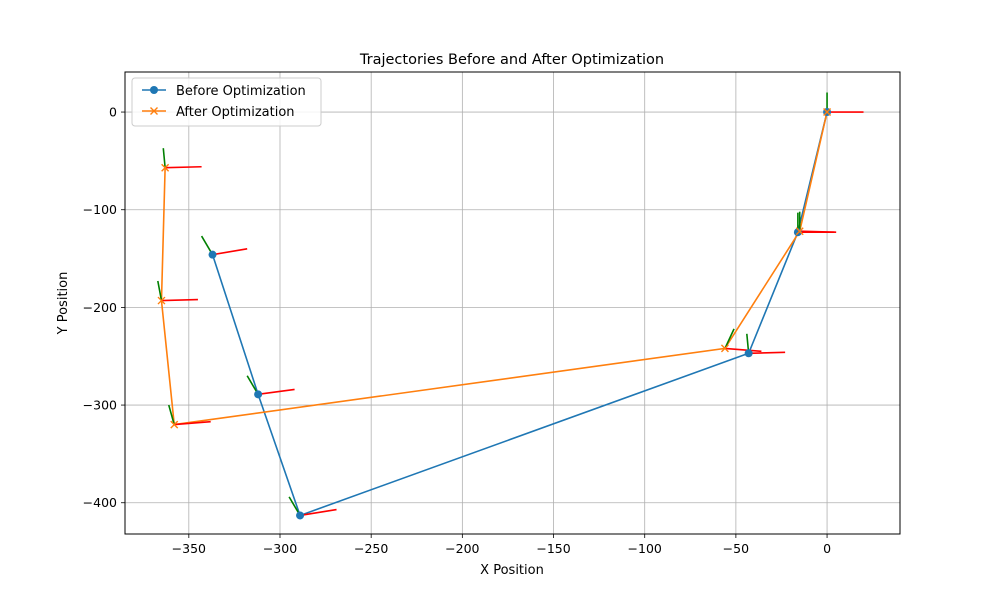 The height and width of the screenshot is (604, 1000). I want to click on x-axis-label: X Position, so click(512, 570).